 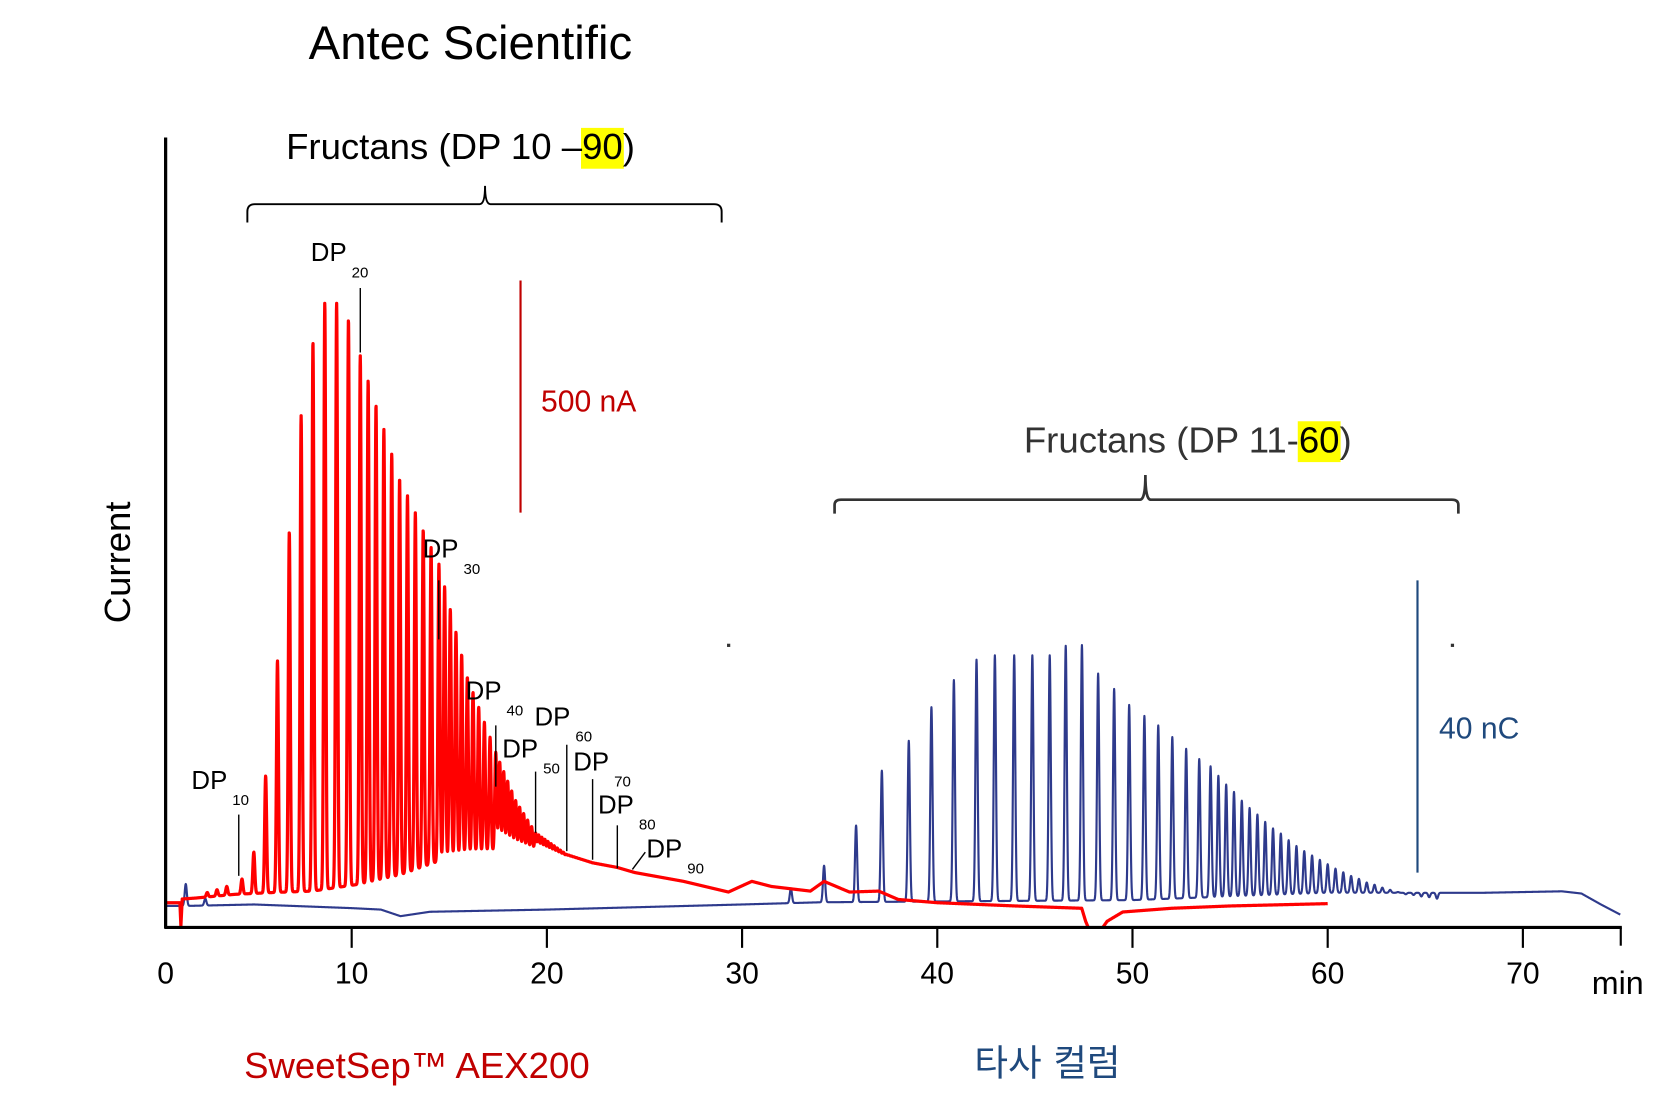 What do you see at coordinates (741, 973) in the screenshot?
I see `x-tick-label: 30` at bounding box center [741, 973].